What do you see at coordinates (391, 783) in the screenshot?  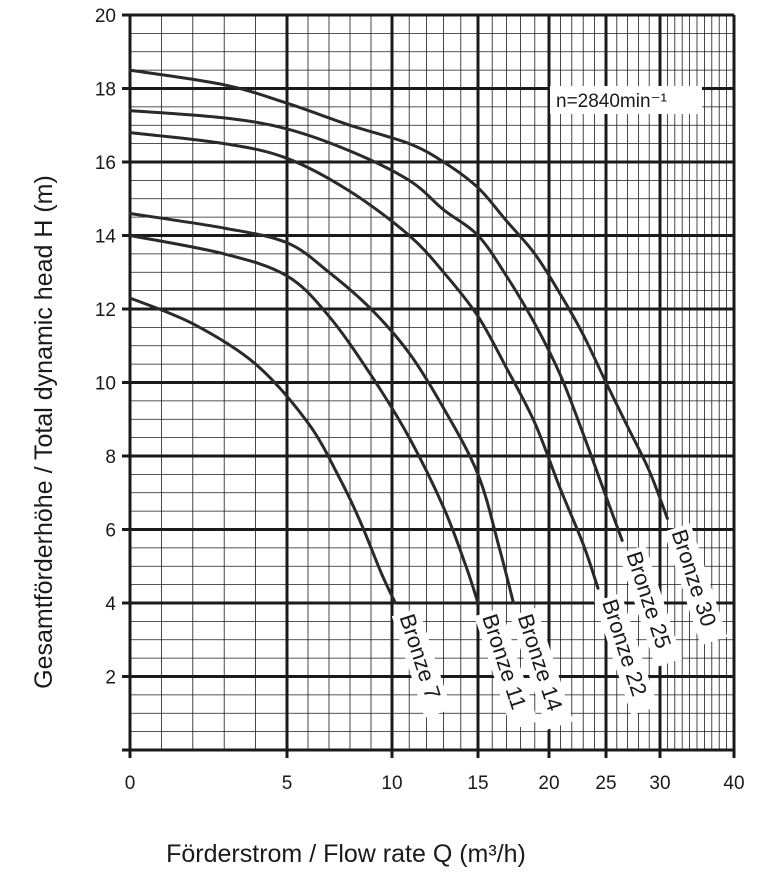 I see `x-tick-label: 10` at bounding box center [391, 783].